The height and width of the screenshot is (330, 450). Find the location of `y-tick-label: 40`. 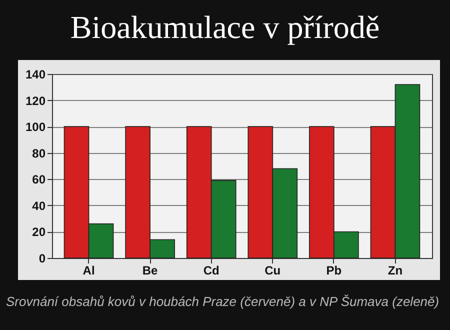

y-tick-label: 40 is located at coordinates (39, 205).